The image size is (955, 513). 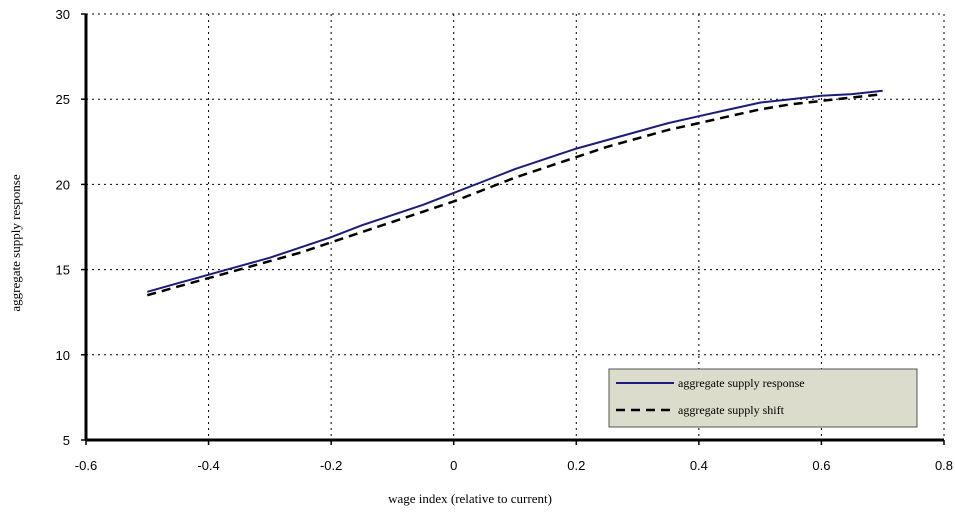 I want to click on y-tick-label: 10, so click(x=63, y=355).